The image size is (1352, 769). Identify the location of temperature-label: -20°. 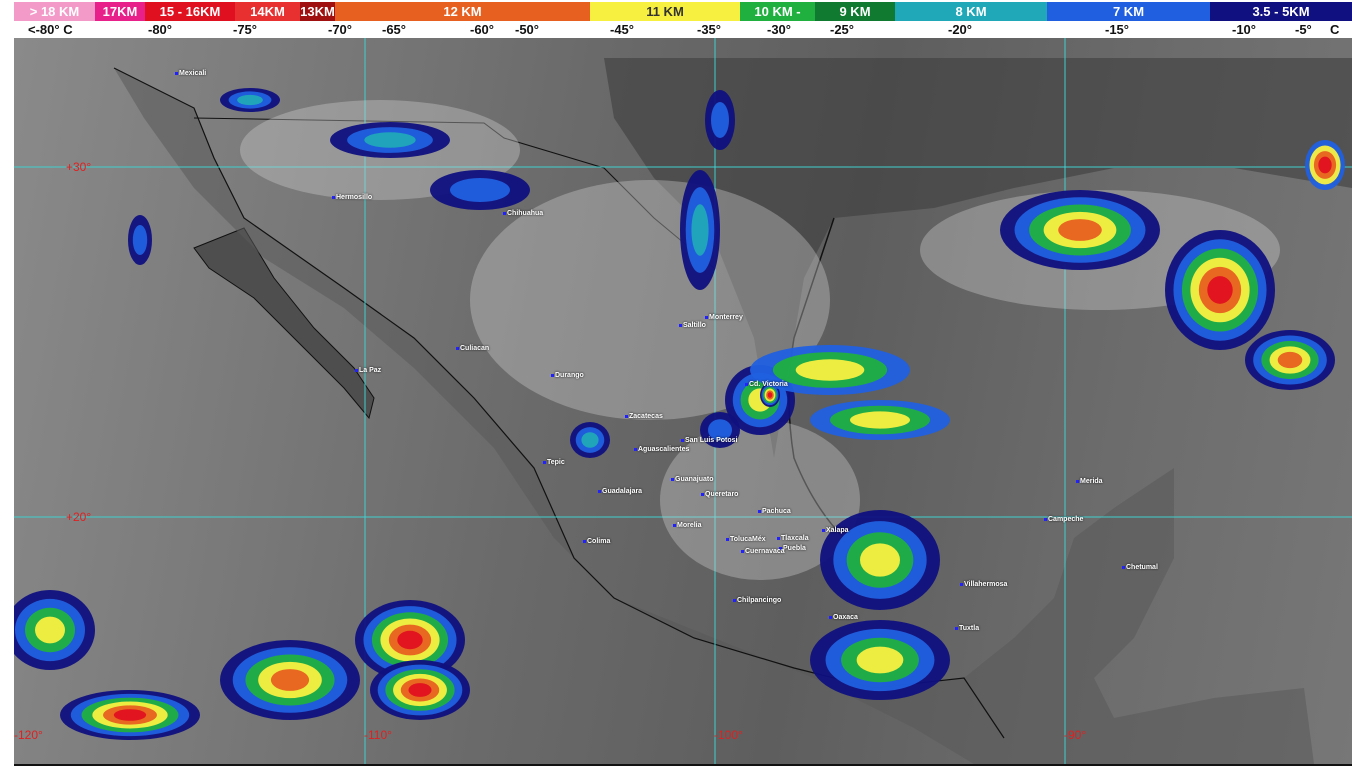
(960, 29).